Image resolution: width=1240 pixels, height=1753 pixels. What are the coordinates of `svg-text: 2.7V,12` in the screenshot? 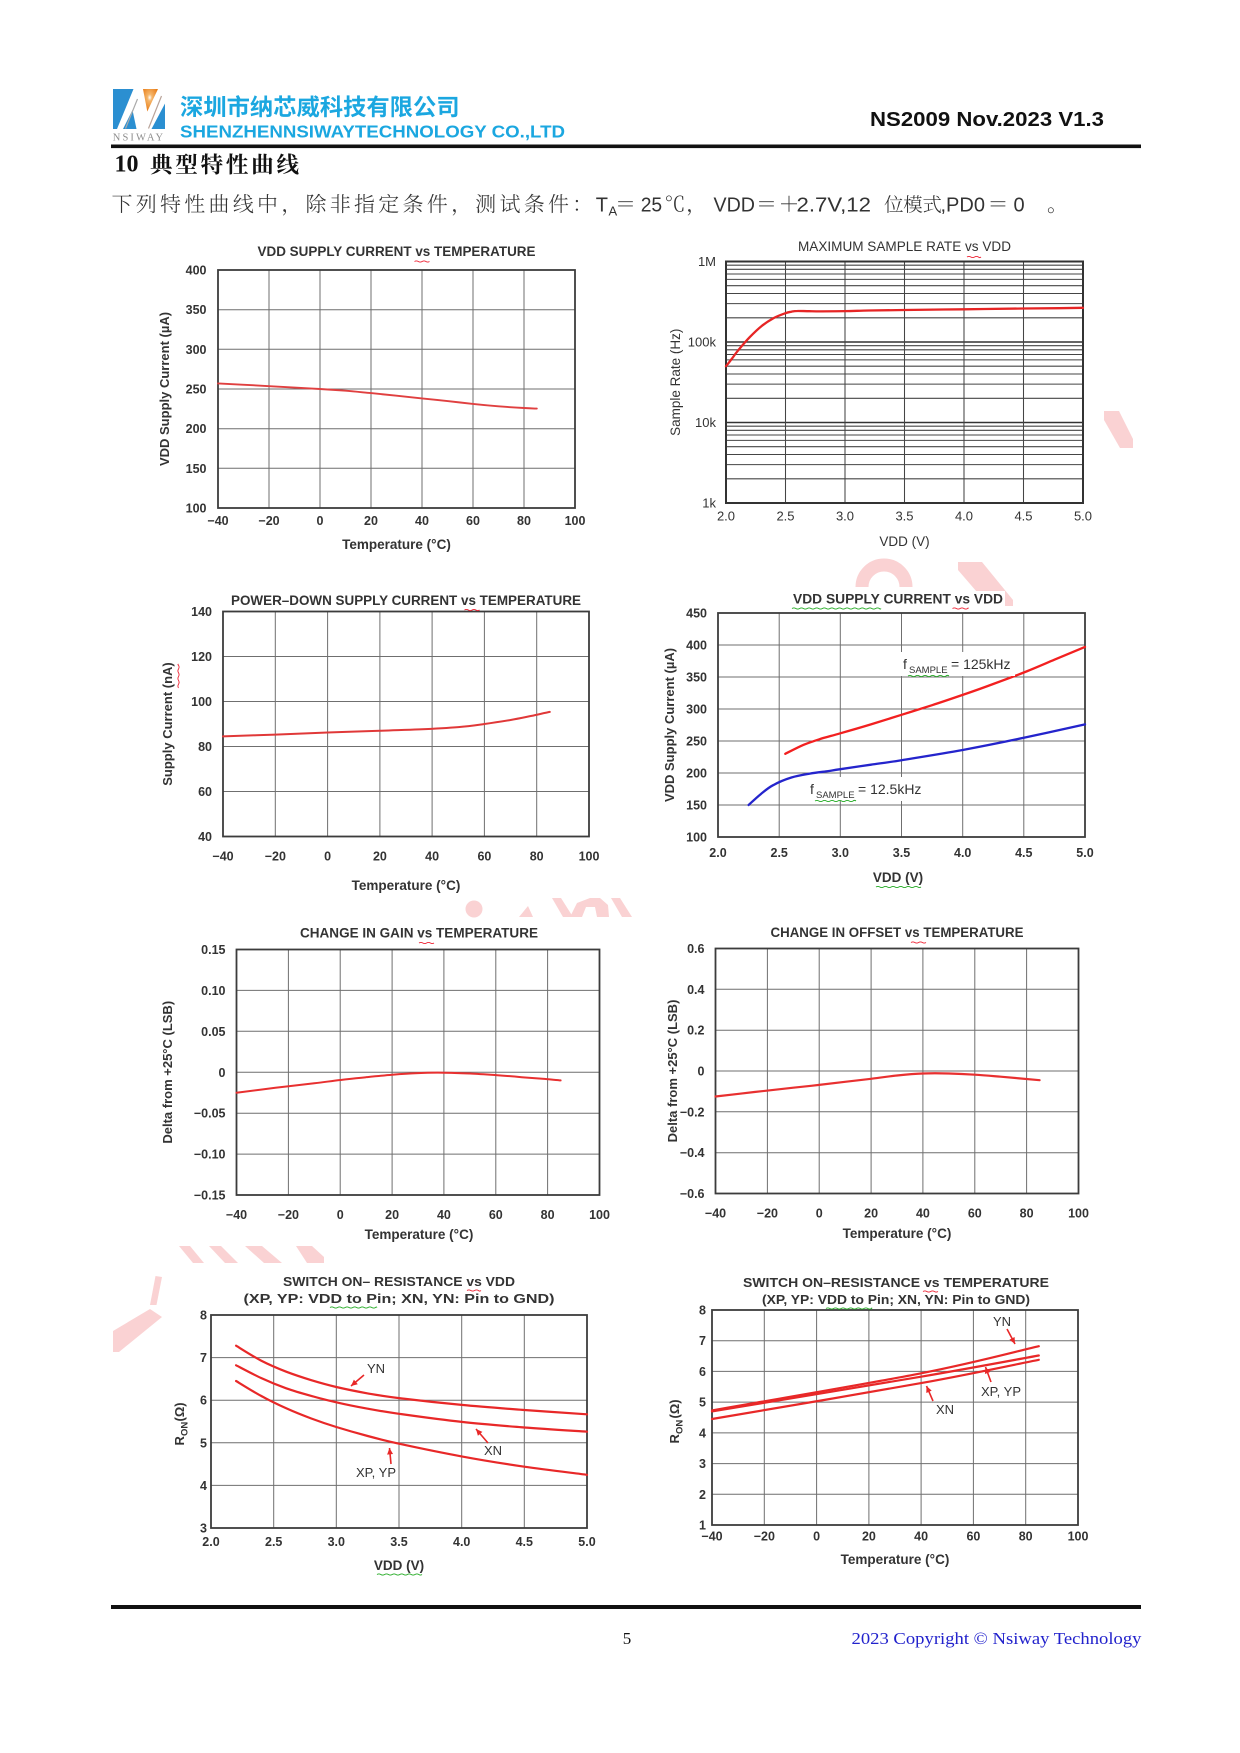 It's located at (834, 206).